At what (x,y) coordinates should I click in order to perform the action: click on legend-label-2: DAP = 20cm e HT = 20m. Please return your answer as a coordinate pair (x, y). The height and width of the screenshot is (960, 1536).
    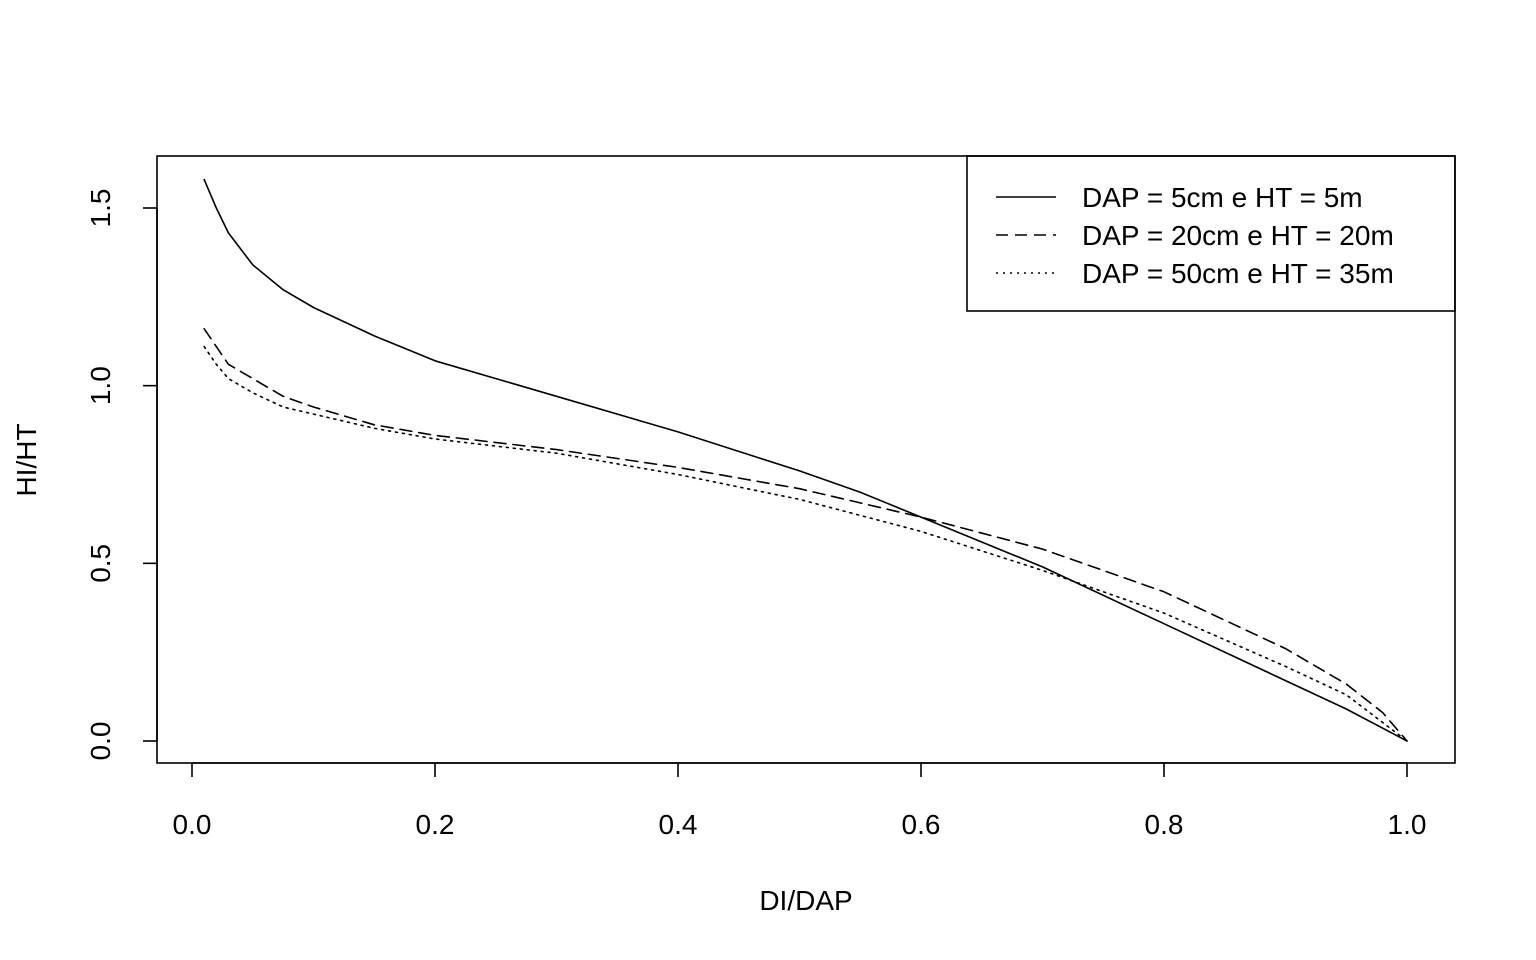
    Looking at the image, I should click on (1238, 235).